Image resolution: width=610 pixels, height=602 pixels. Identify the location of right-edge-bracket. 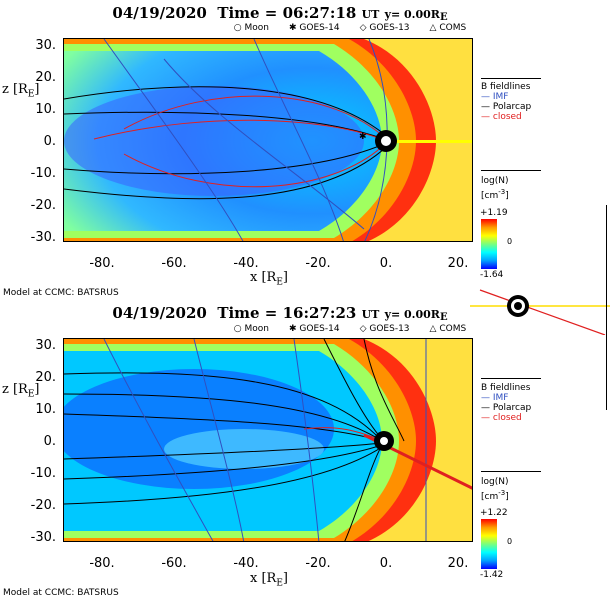
(607, 307).